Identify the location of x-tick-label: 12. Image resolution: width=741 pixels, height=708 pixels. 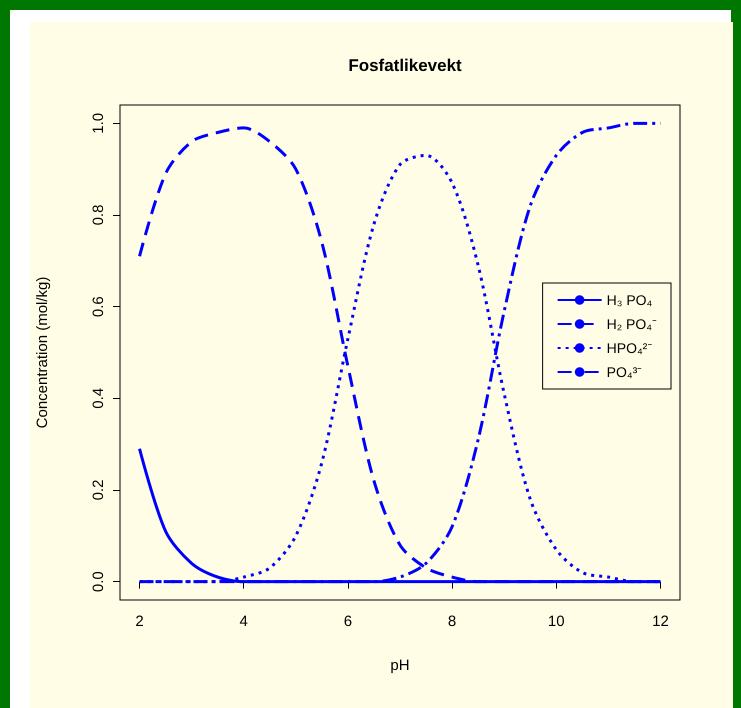
(660, 621).